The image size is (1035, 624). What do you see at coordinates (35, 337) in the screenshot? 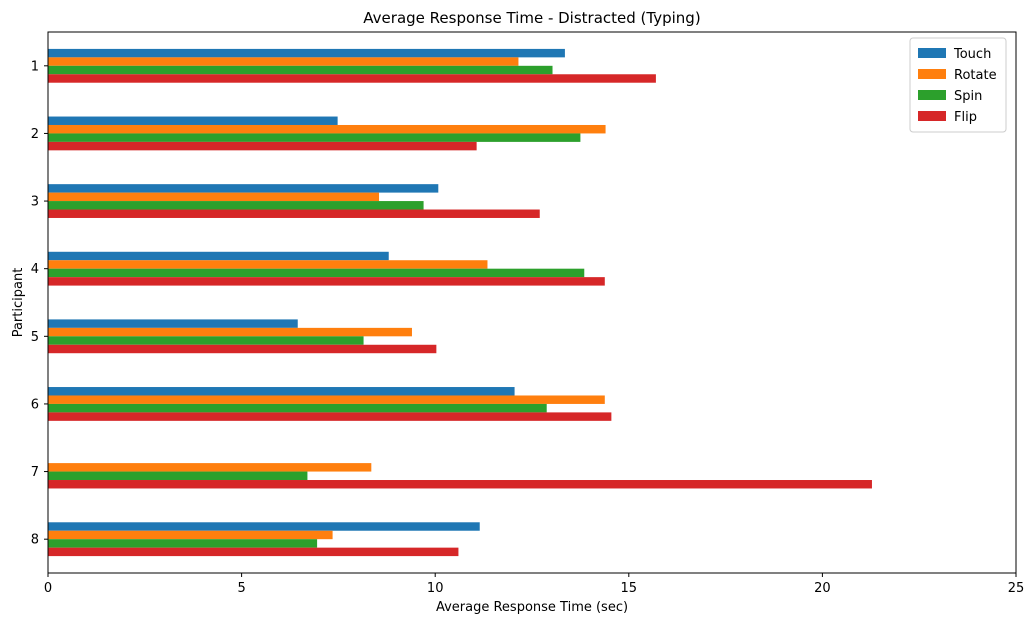
I see `y-tick-label: 5` at bounding box center [35, 337].